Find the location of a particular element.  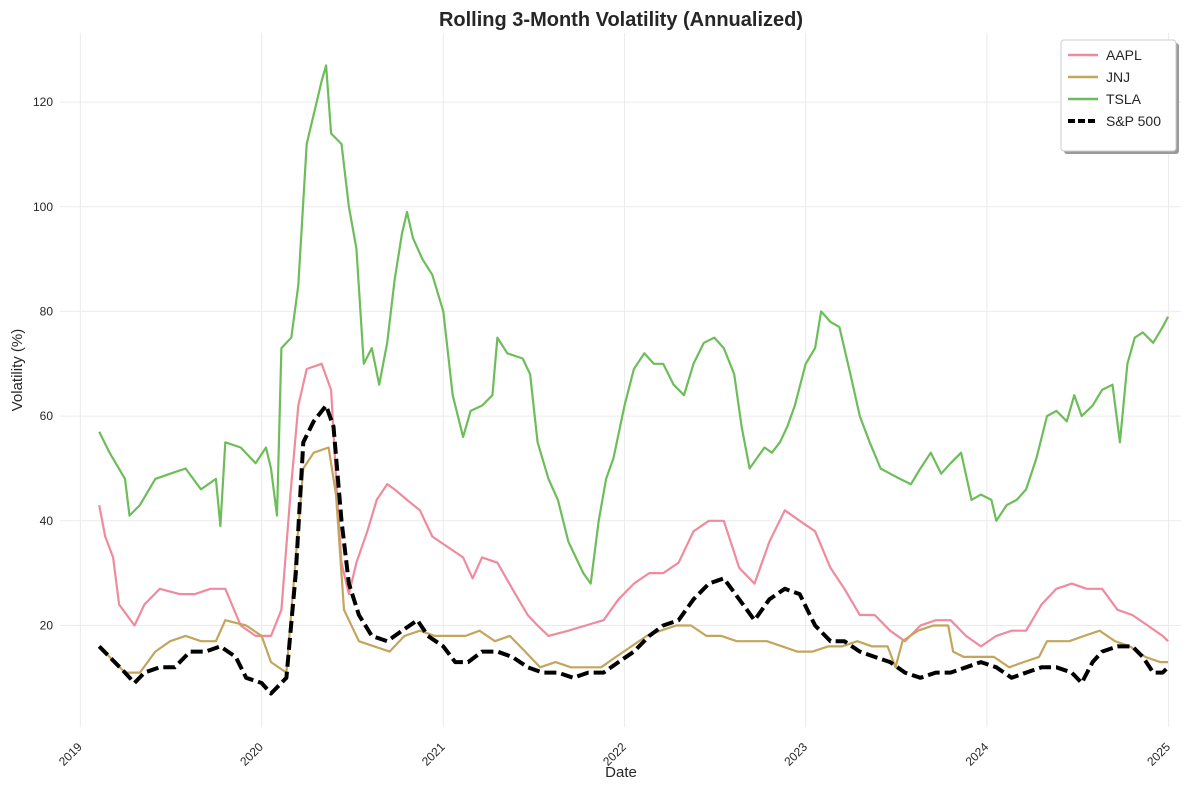

x-tick-label: 2019 is located at coordinates (70, 754).